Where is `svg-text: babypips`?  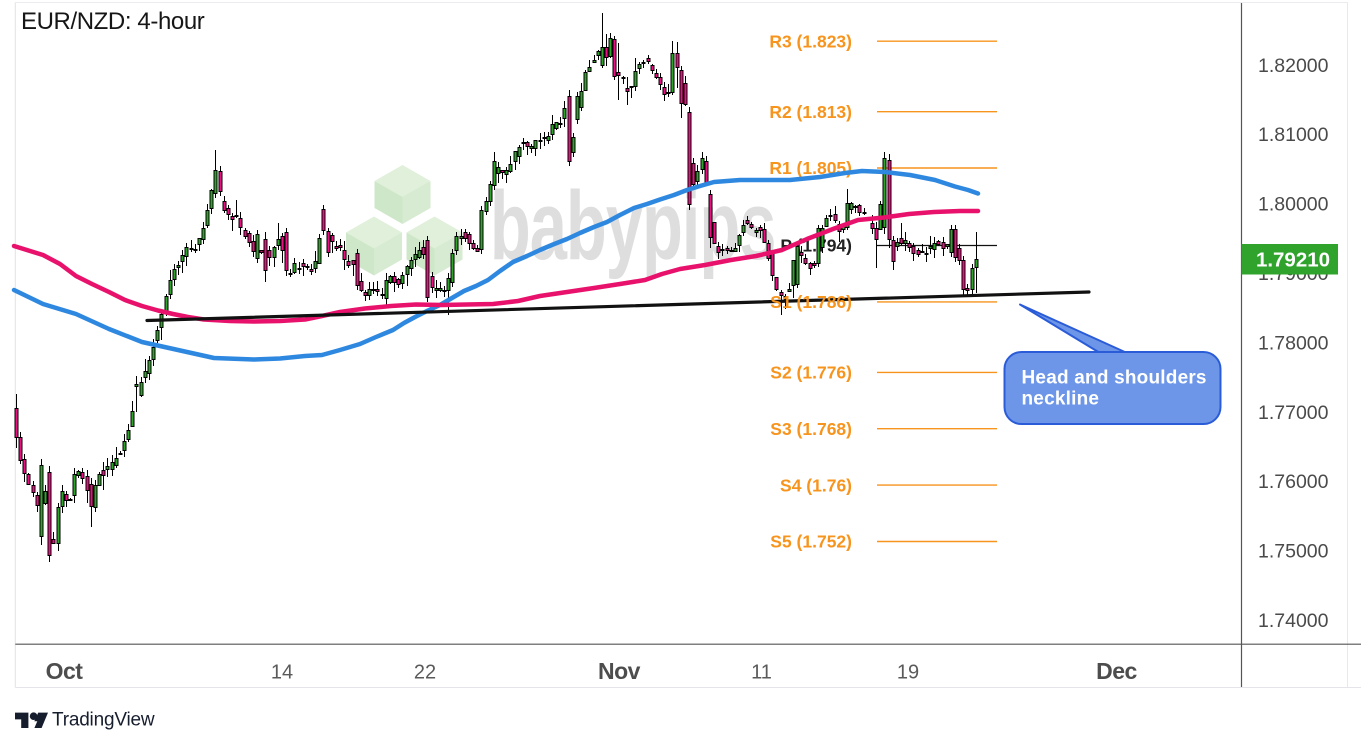
svg-text: babypips is located at coordinates (633, 226).